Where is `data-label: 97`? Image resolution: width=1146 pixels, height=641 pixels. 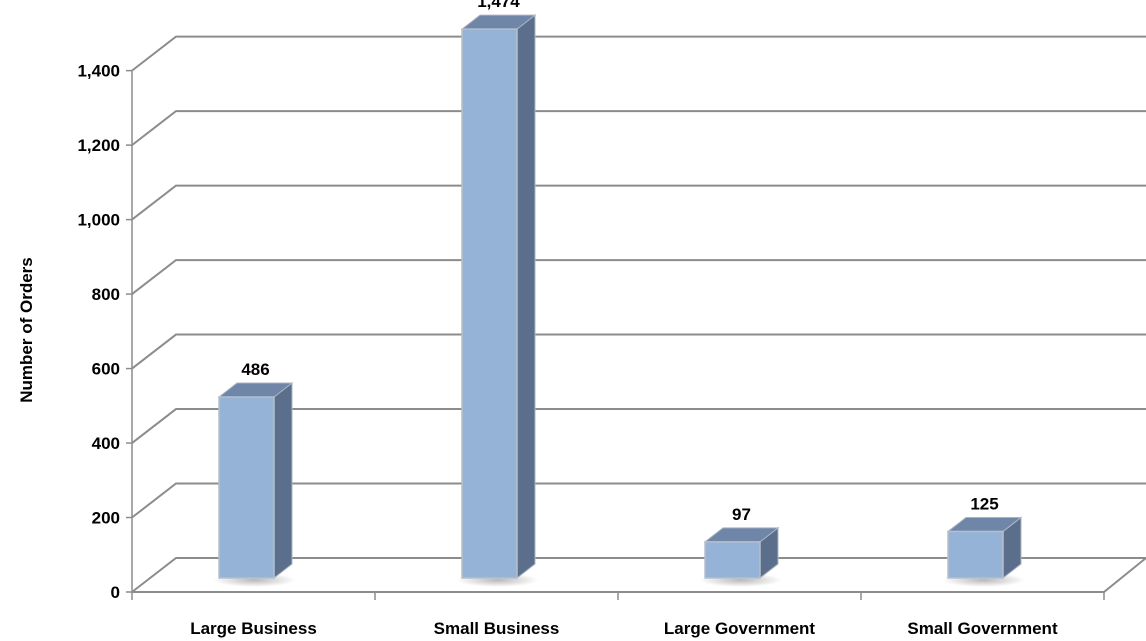
data-label: 97 is located at coordinates (741, 514).